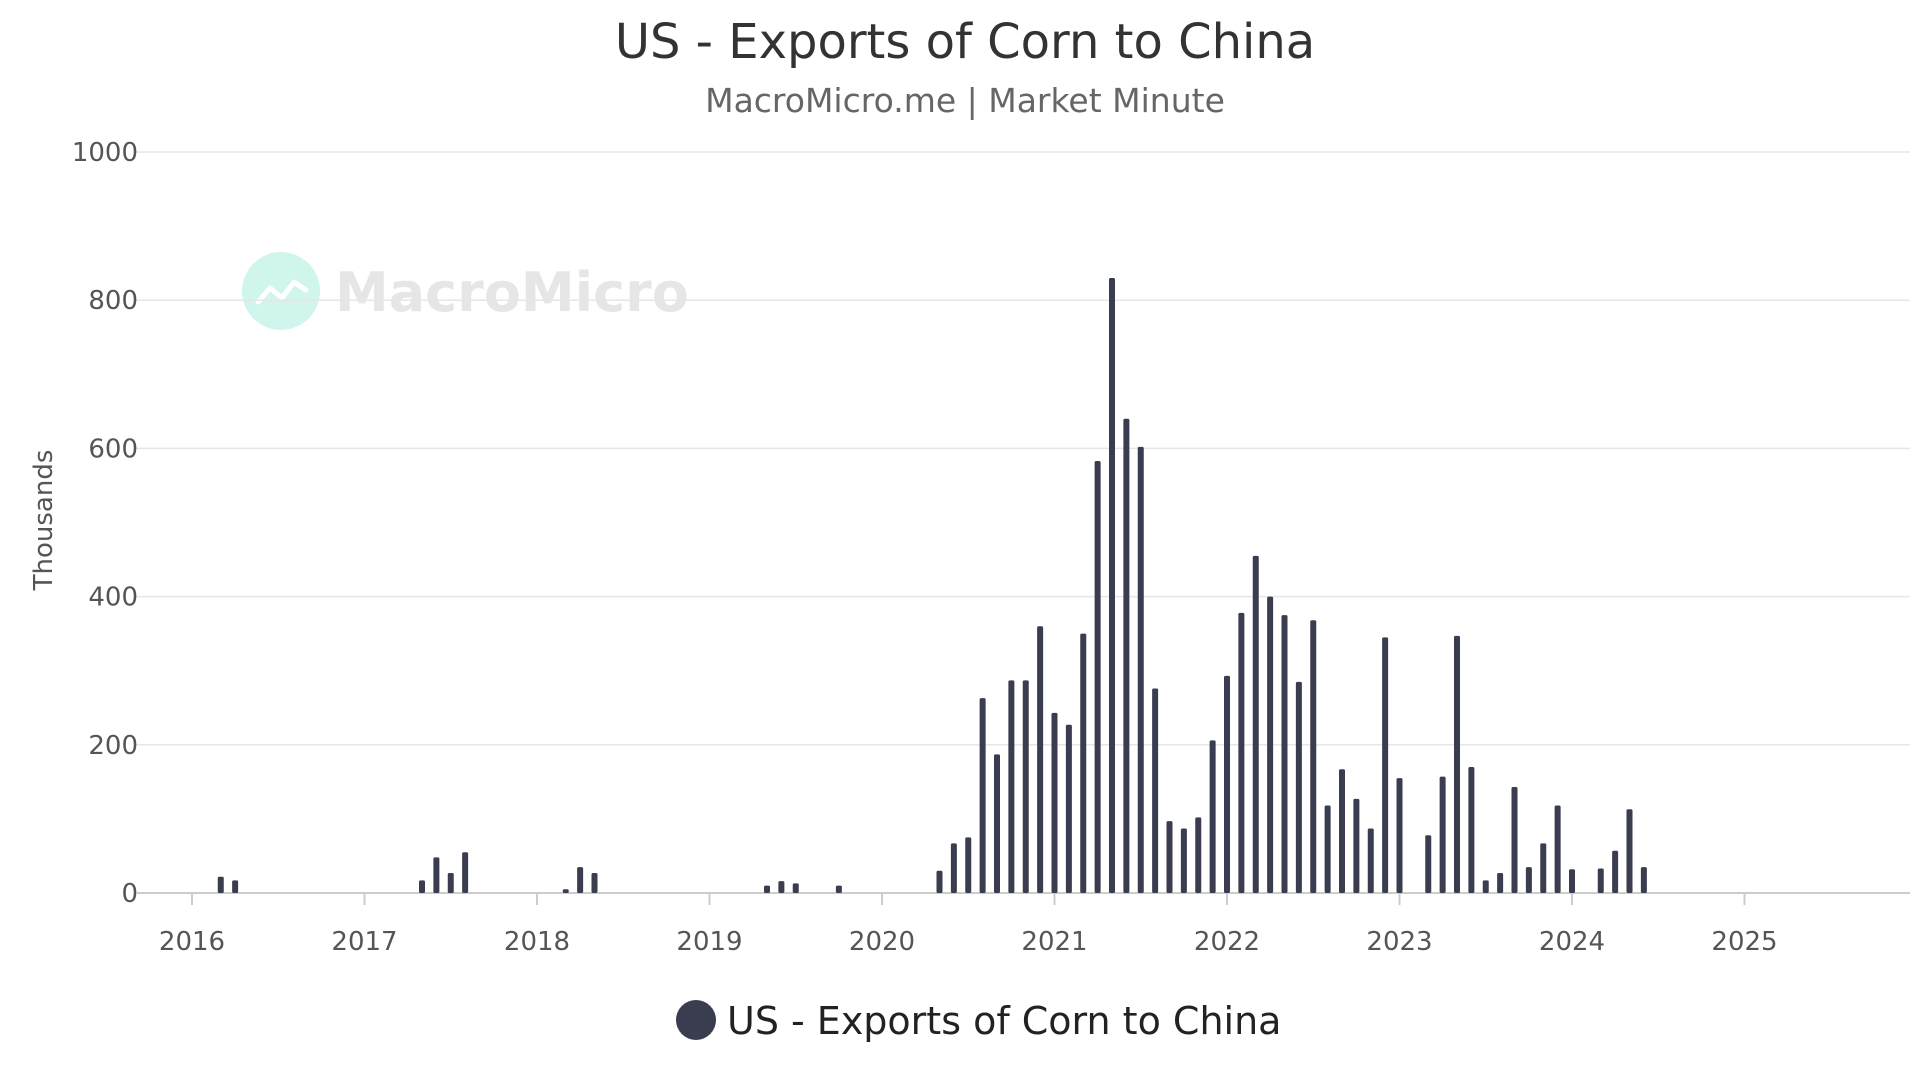  Describe the element at coordinates (1004, 1021) in the screenshot. I see `legend-label: US - Exports of Corn to China` at that location.